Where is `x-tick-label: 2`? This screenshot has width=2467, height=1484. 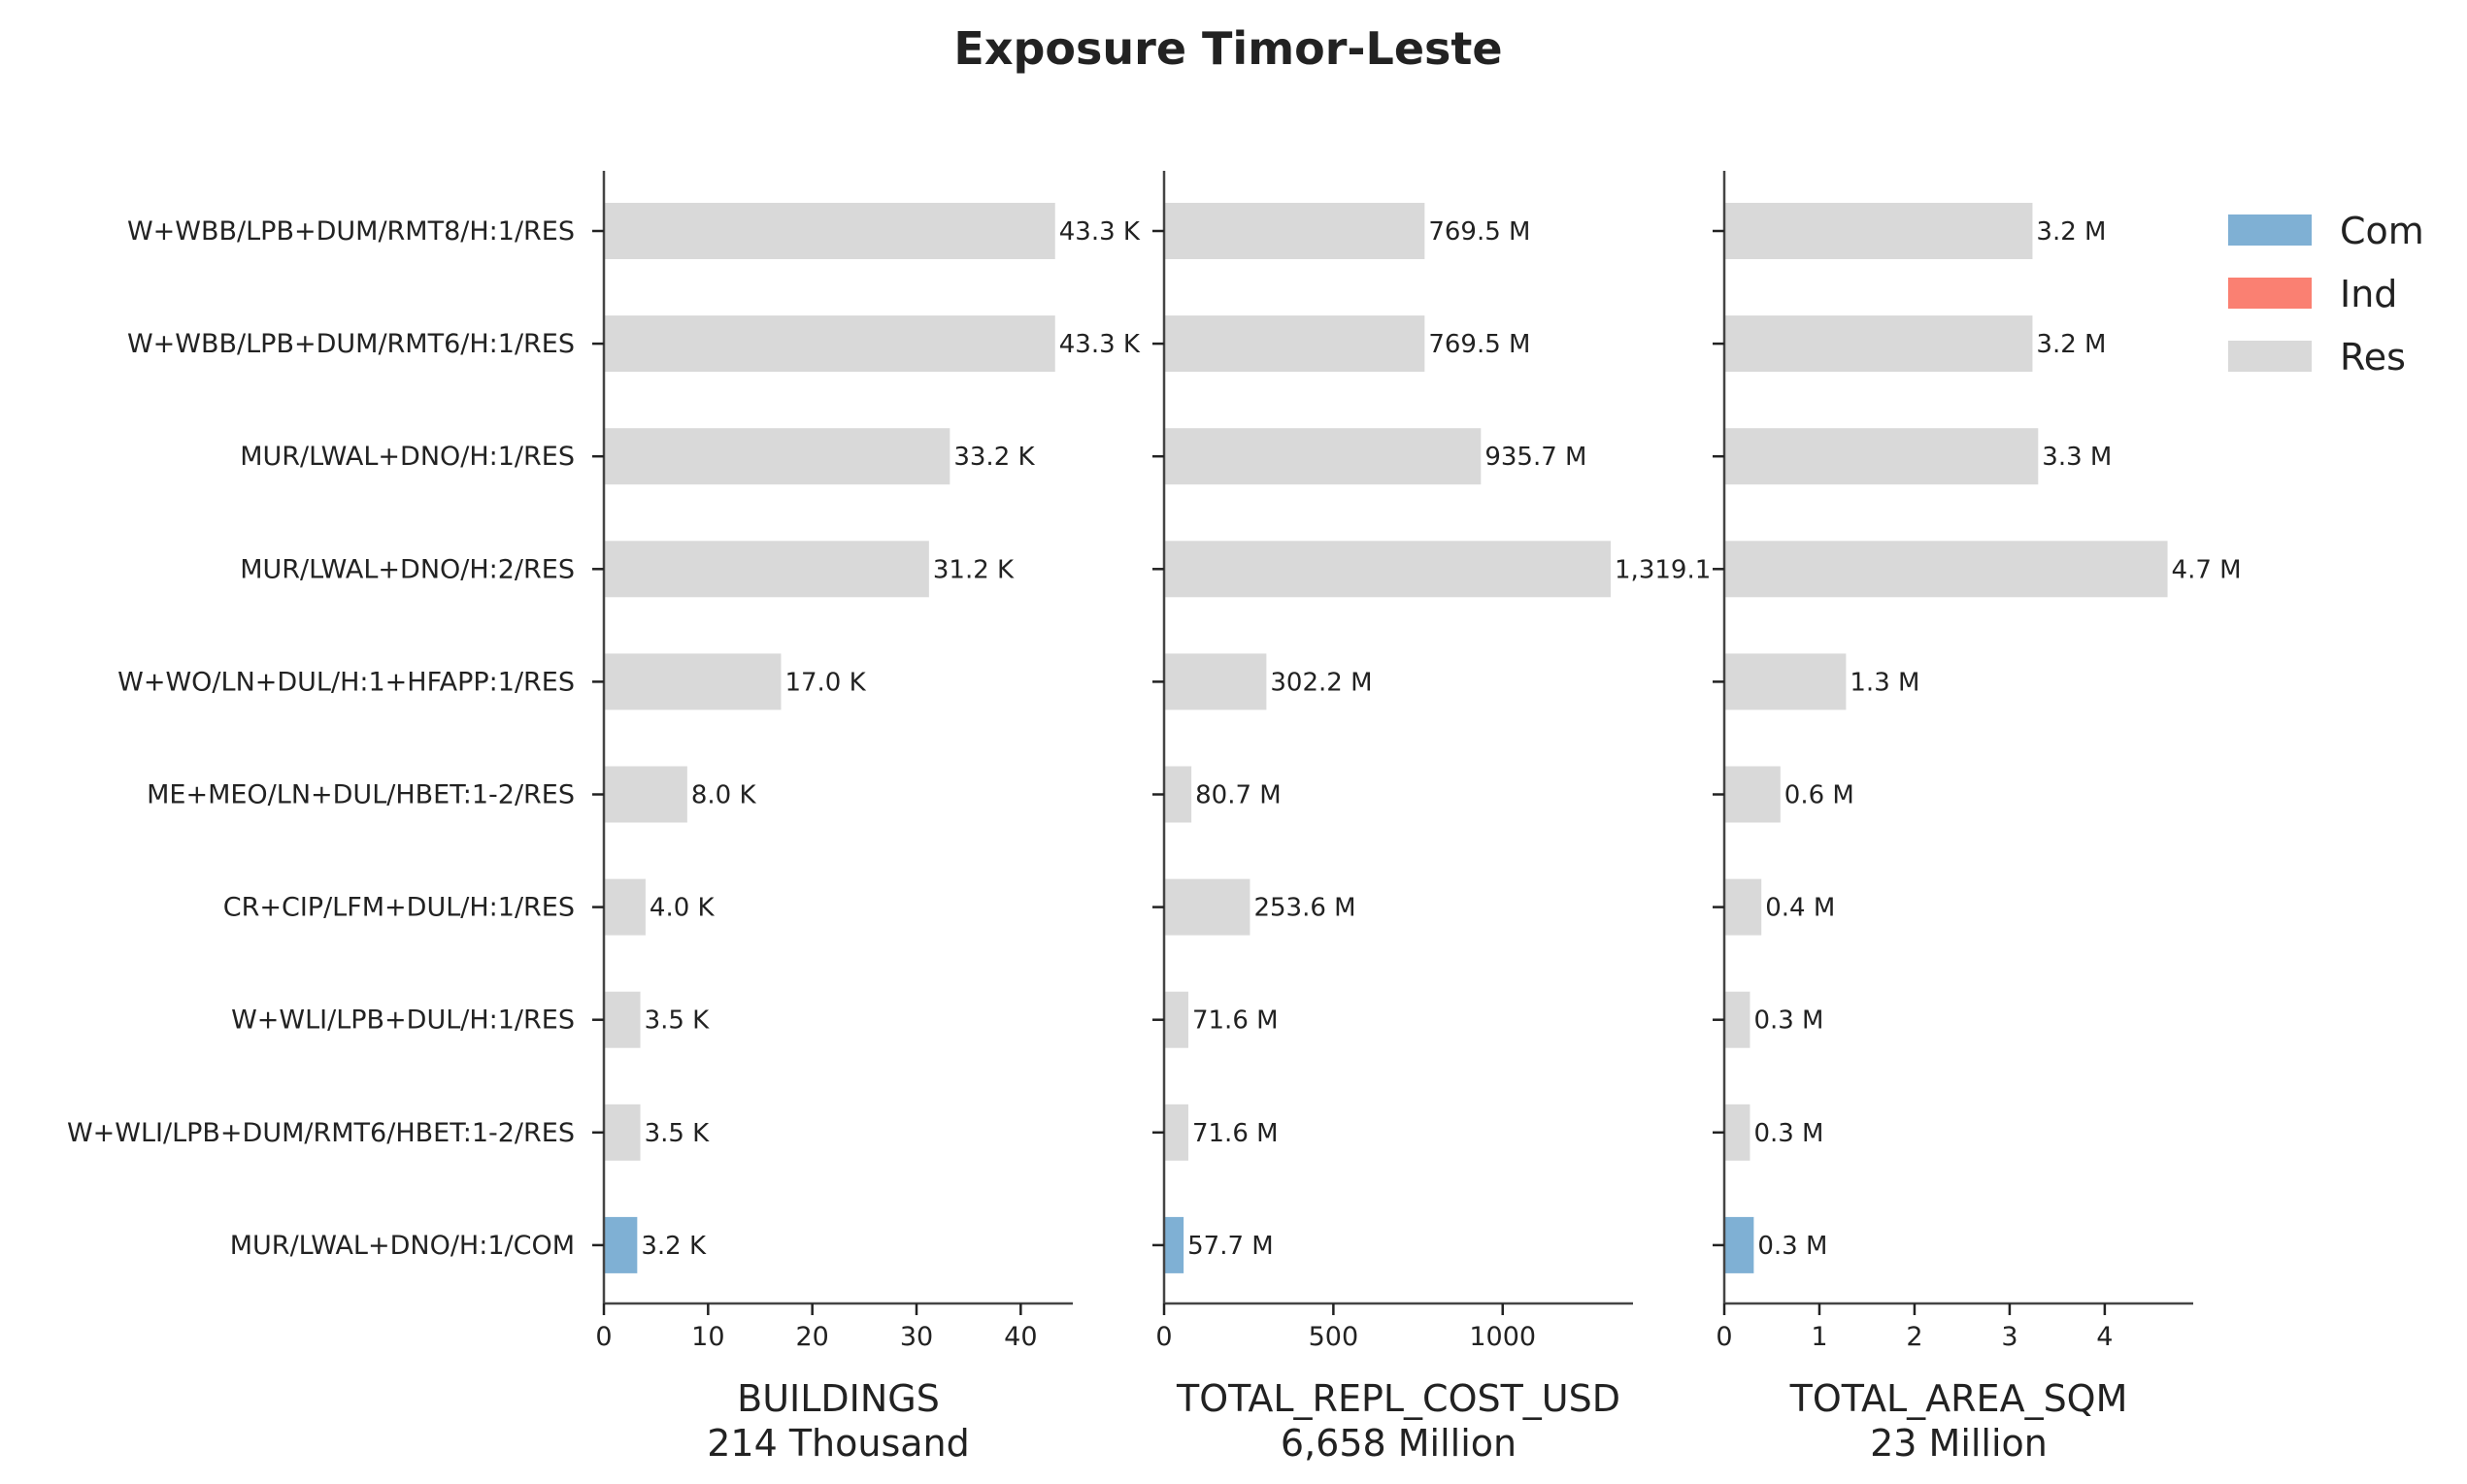
x-tick-label: 2 is located at coordinates (1914, 1337).